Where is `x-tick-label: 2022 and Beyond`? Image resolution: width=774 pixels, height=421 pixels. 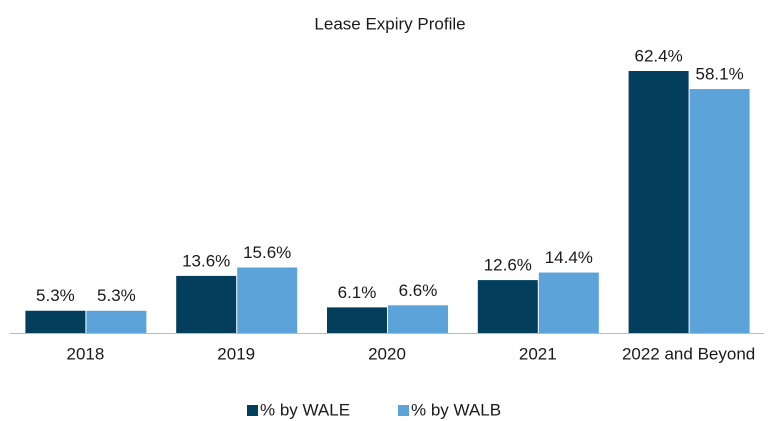 x-tick-label: 2022 and Beyond is located at coordinates (688, 353).